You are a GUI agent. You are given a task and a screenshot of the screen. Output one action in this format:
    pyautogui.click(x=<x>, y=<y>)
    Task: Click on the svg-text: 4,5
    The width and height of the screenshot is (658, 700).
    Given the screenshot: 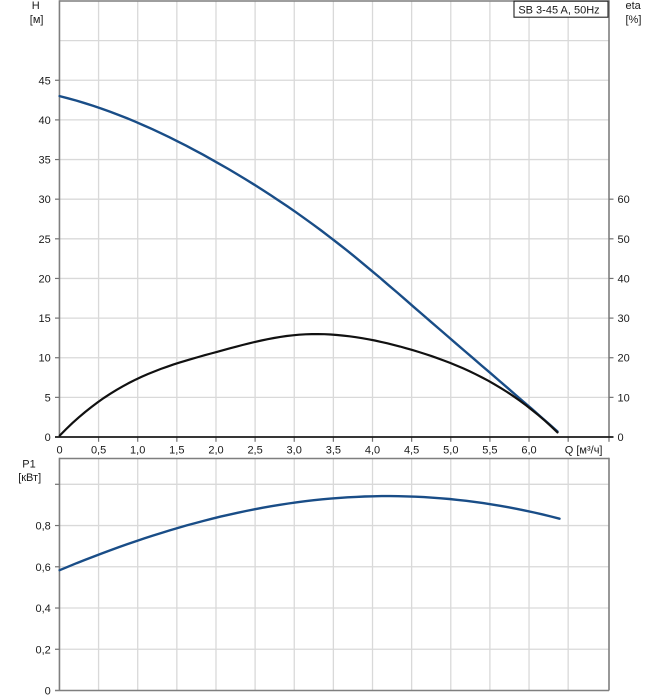 What is the action you would take?
    pyautogui.click(x=411, y=451)
    